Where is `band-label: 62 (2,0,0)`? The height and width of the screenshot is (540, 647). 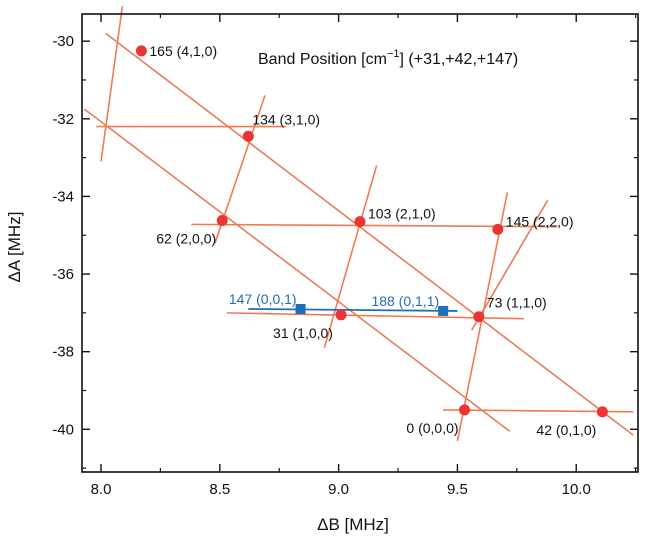 band-label: 62 (2,0,0) is located at coordinates (186, 238).